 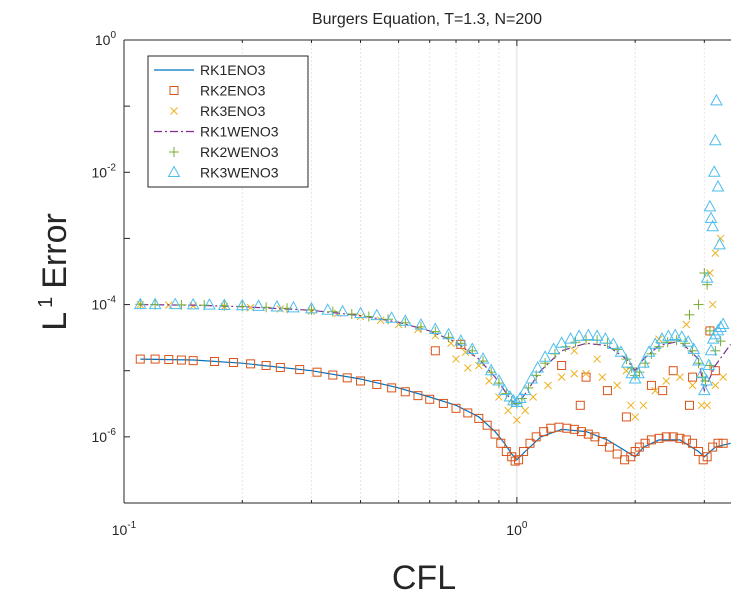 What do you see at coordinates (104, 436) in the screenshot?
I see `y-tick-label: 10⁻⁶` at bounding box center [104, 436].